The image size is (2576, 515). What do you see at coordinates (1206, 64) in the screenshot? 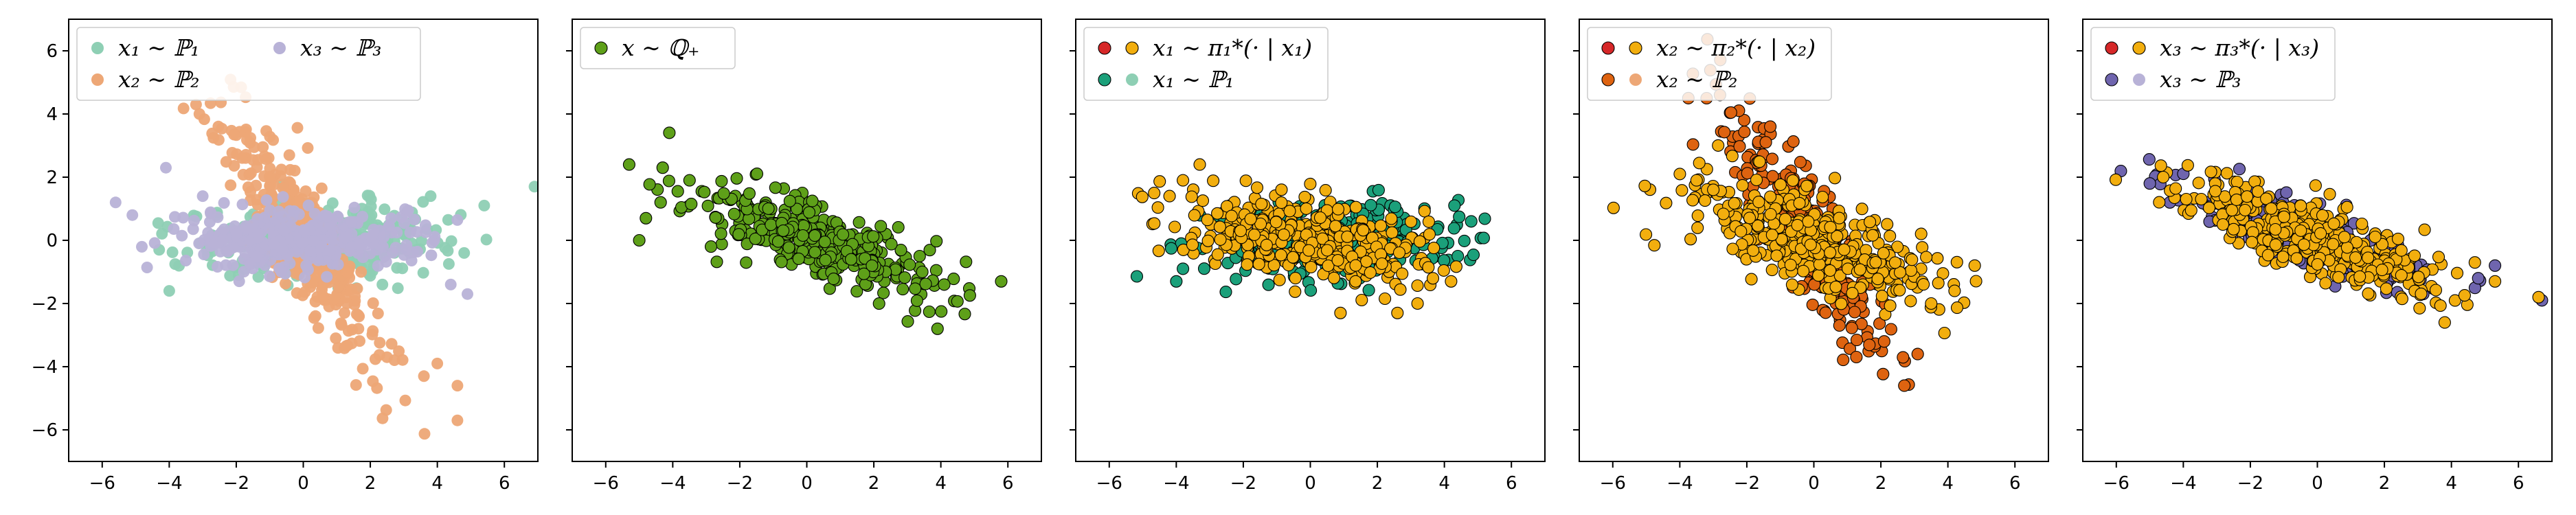
I see `legend: x₁ ∼ π₁*(· | x₁) x₁ ∼ ℙ₁` at bounding box center [1206, 64].